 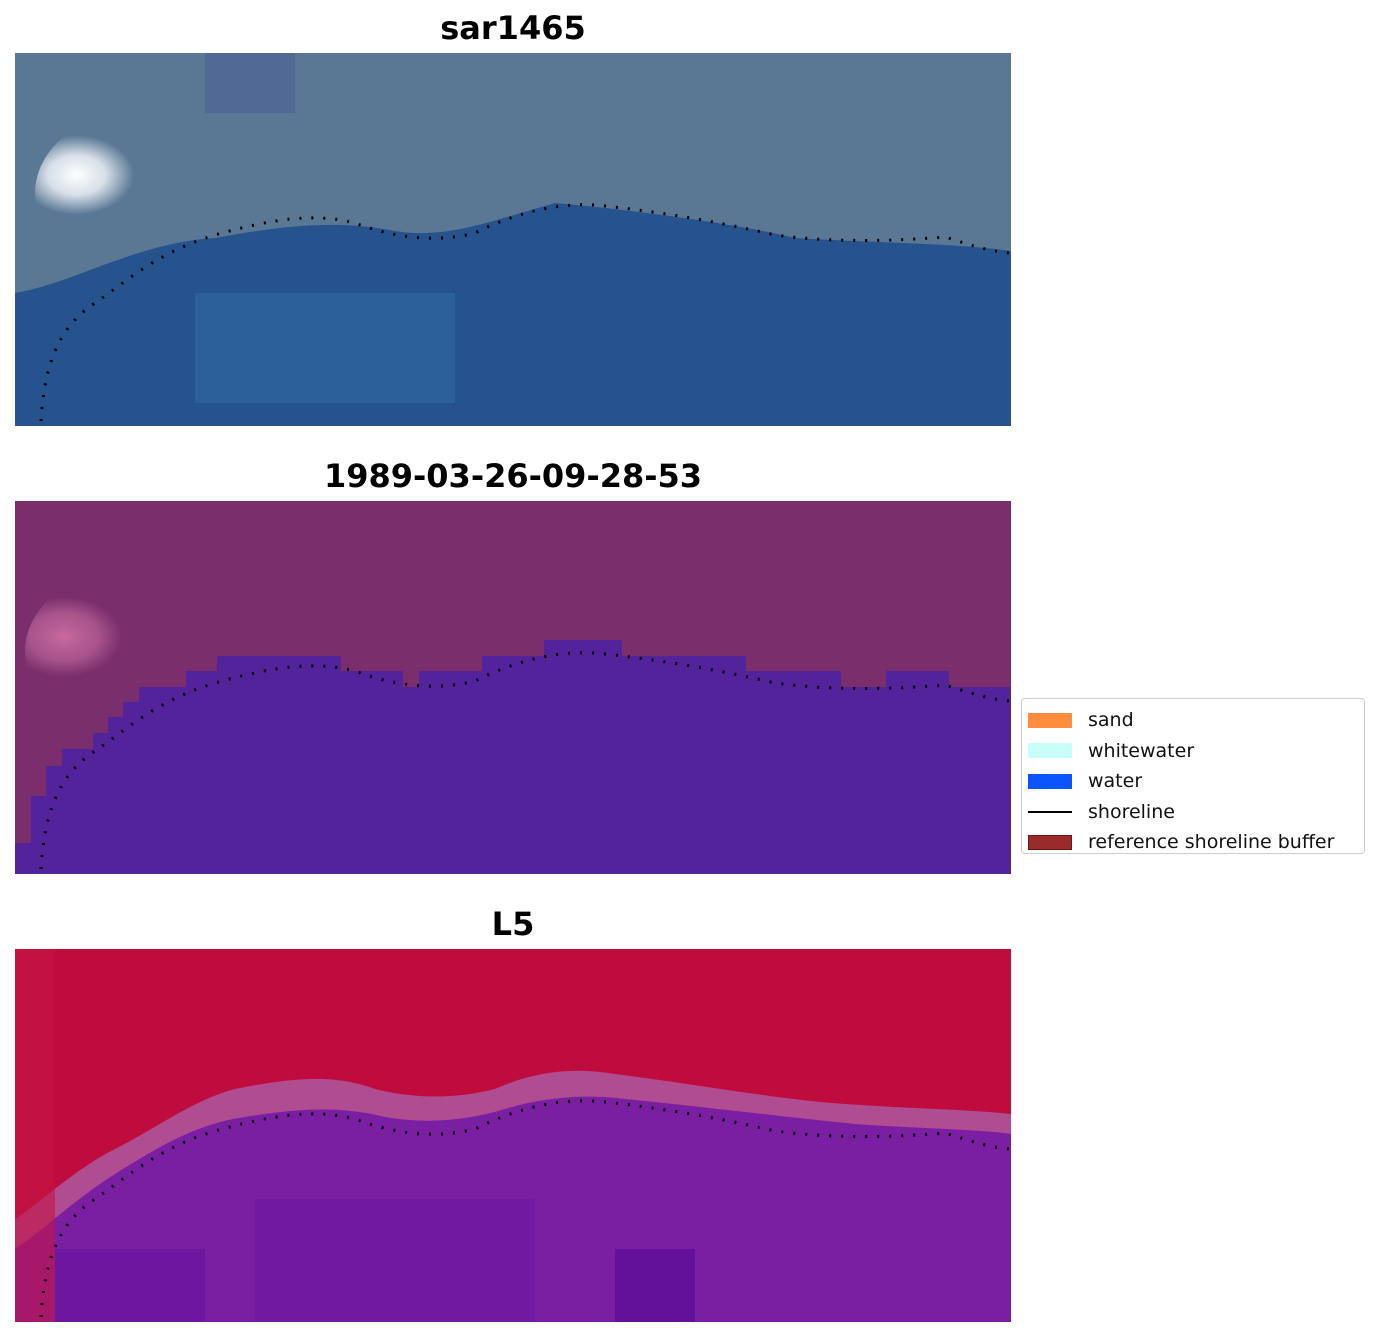 What do you see at coordinates (1141, 750) in the screenshot?
I see `legend-label: whitewater` at bounding box center [1141, 750].